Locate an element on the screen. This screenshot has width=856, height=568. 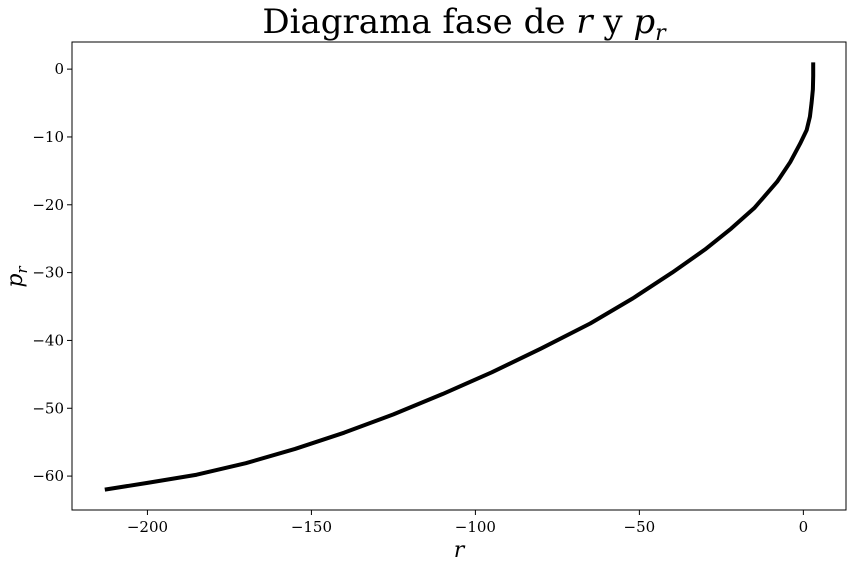
x-axis-label: r is located at coordinates (460, 550).